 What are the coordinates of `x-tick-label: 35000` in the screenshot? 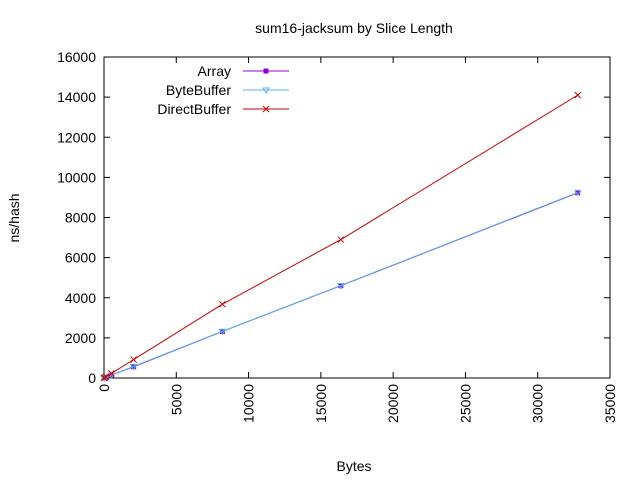 It's located at (610, 403).